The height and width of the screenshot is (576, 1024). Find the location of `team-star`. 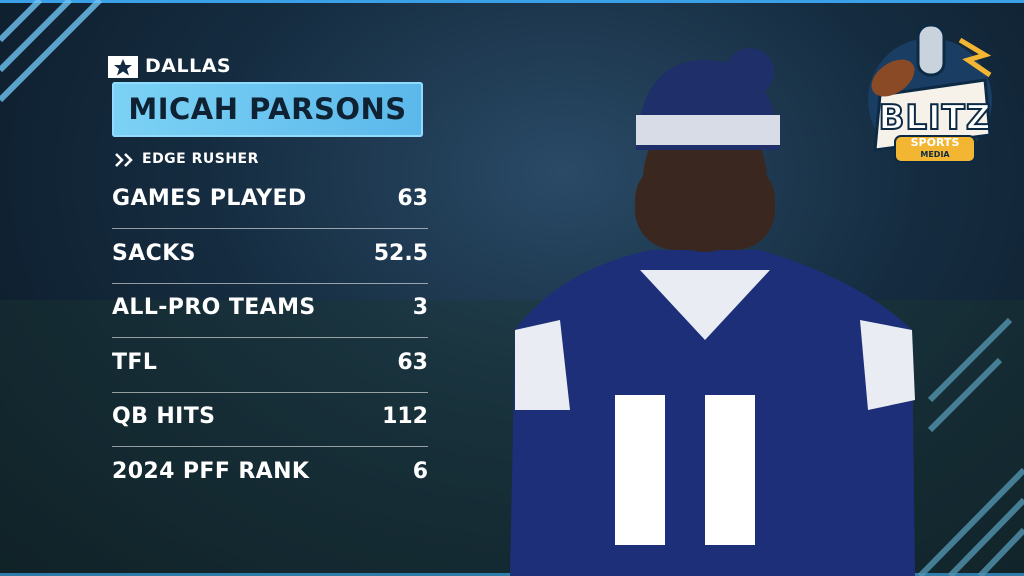

team-star is located at coordinates (123, 67).